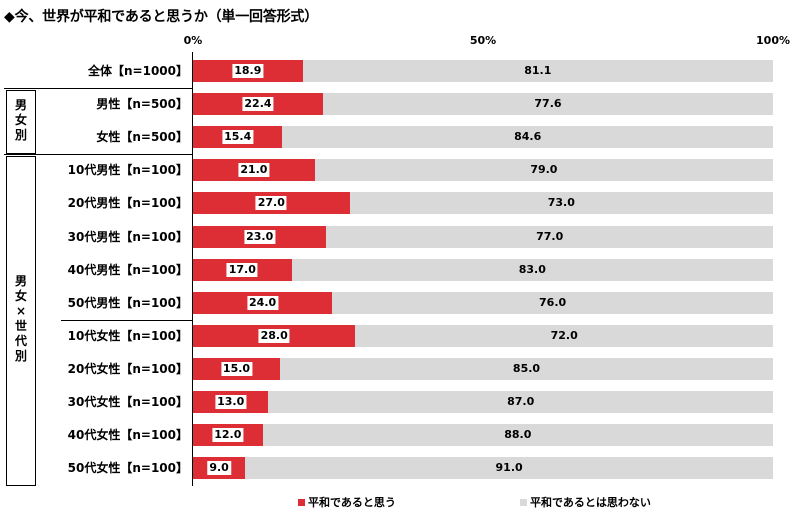 The height and width of the screenshot is (518, 800). What do you see at coordinates (548, 104) in the screenshot?
I see `data-label-disagree: 77.6` at bounding box center [548, 104].